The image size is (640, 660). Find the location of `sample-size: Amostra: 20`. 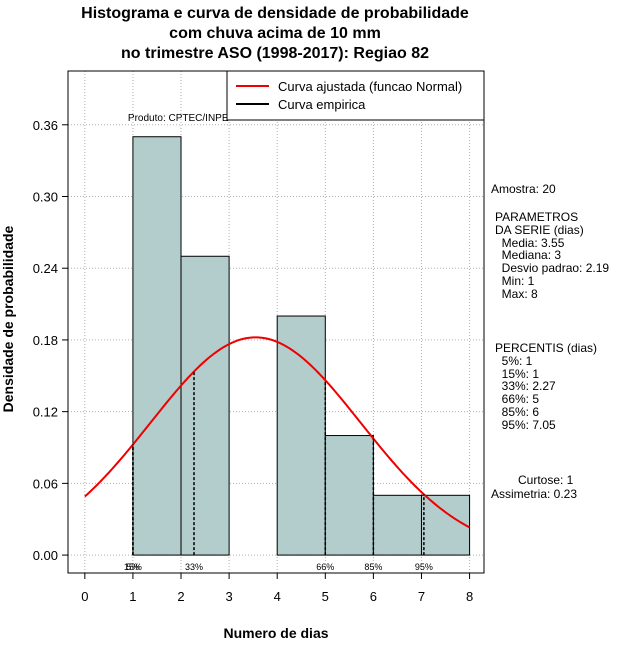

sample-size: Amostra: 20 is located at coordinates (523, 189).